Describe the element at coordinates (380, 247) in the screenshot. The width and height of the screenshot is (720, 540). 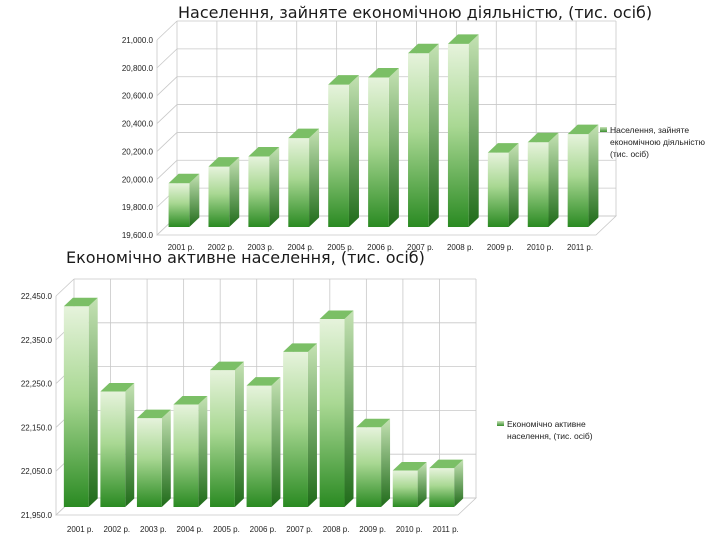
I see `x-tick-label: 2006 р.` at that location.